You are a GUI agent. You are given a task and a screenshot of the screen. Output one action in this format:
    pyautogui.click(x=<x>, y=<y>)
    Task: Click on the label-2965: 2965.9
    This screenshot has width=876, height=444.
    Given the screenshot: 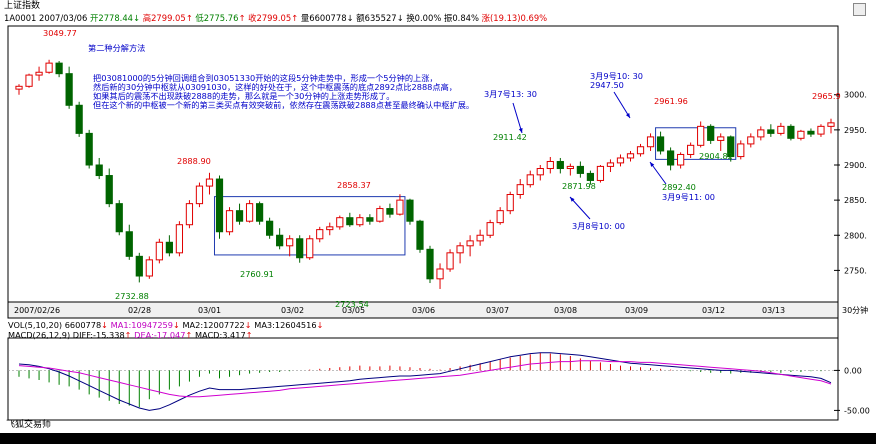 What is the action you would take?
    pyautogui.click(x=826, y=96)
    